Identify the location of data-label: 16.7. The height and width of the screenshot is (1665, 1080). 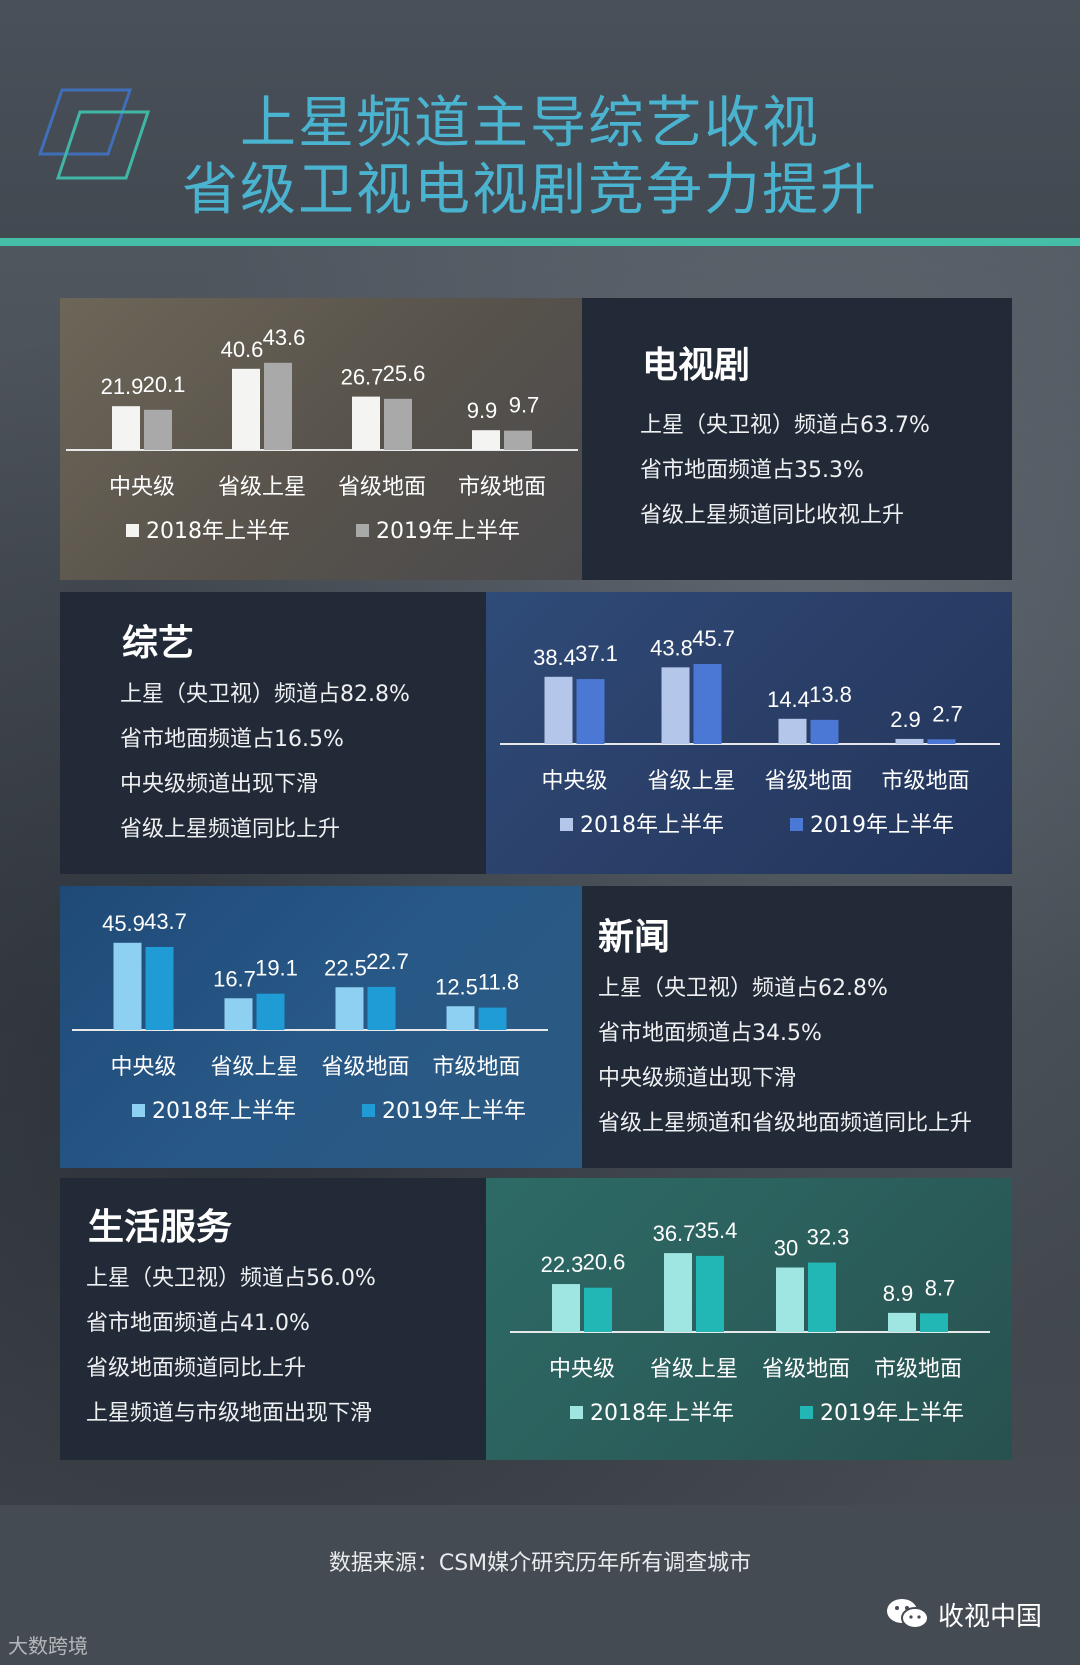
(234, 978).